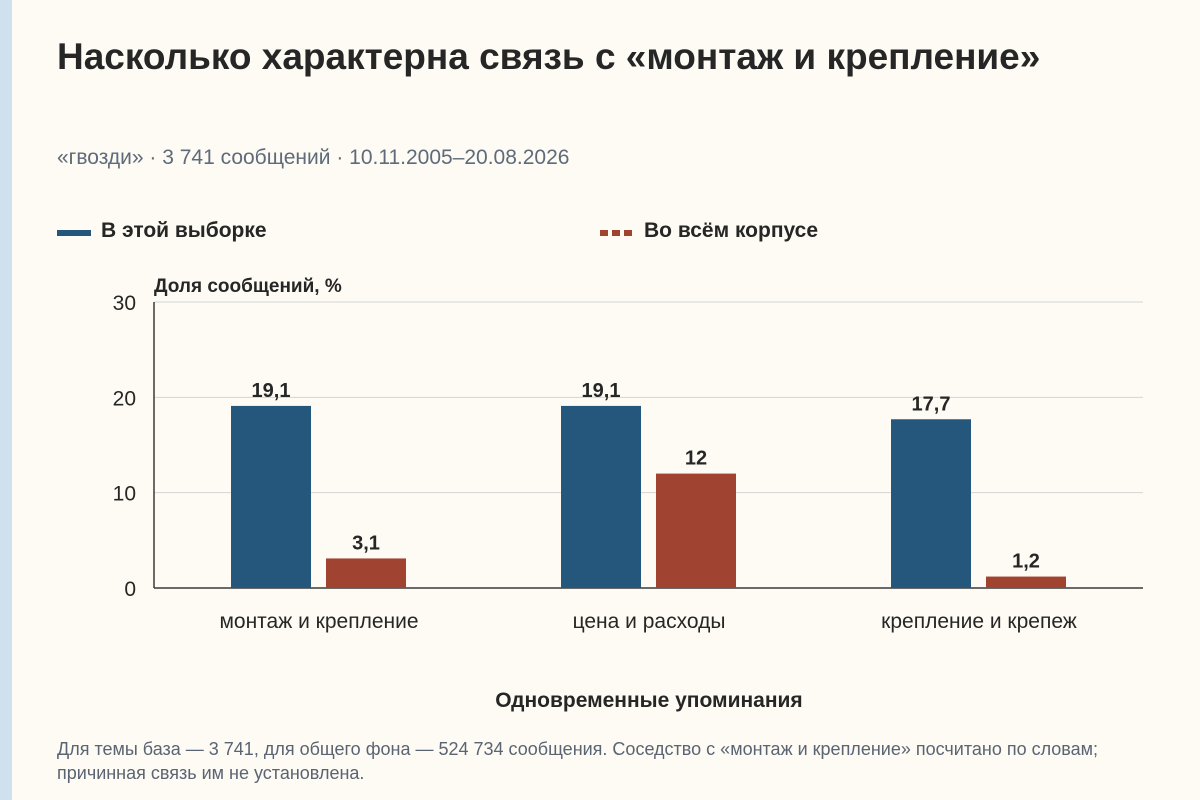 This screenshot has width=1200, height=800. What do you see at coordinates (1026, 562) in the screenshot?
I see `data-label: 1,2` at bounding box center [1026, 562].